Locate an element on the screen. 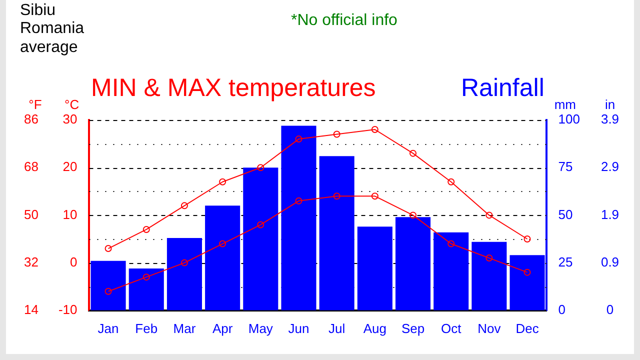  y-tick-label: 30 is located at coordinates (70, 119).